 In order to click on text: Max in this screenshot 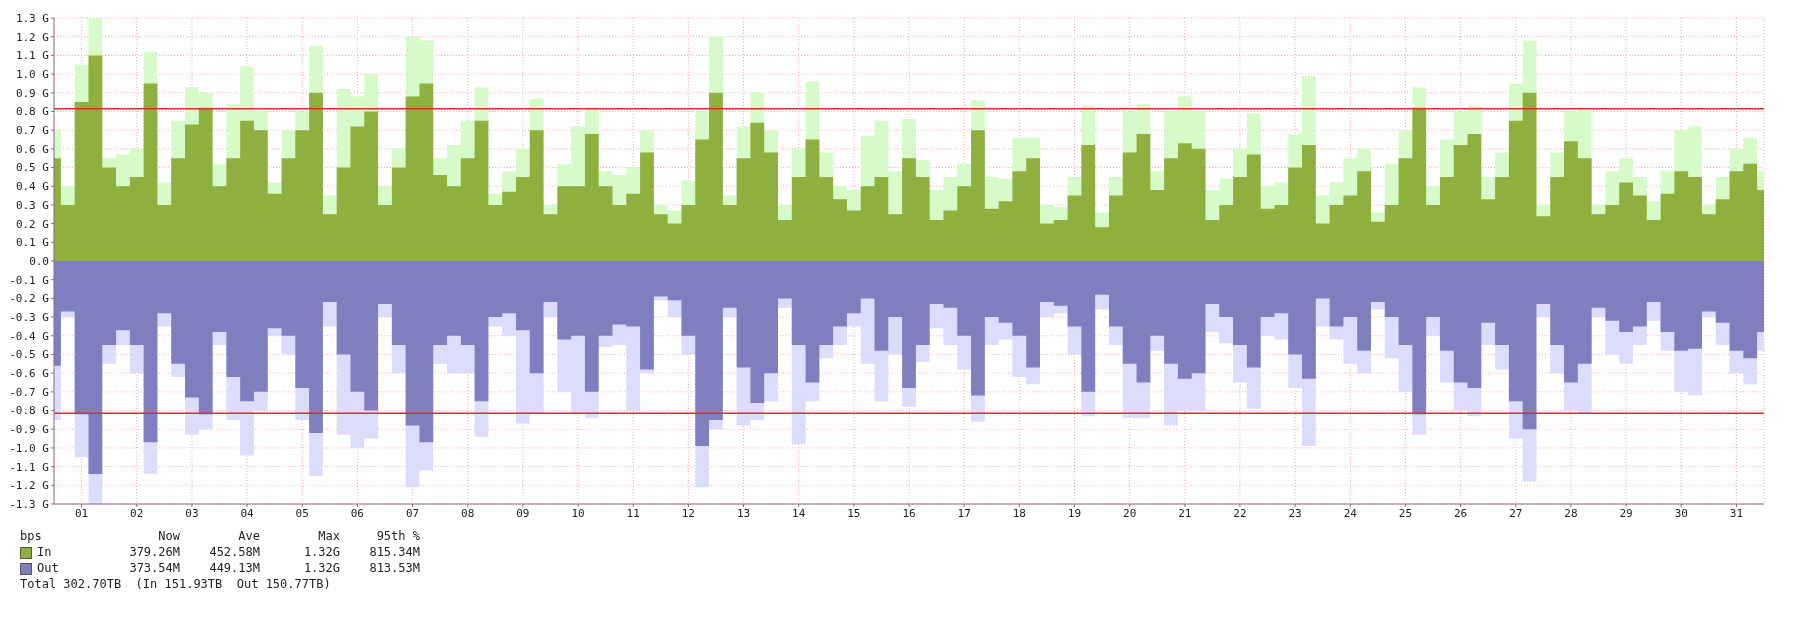, I will do `click(329, 536)`.